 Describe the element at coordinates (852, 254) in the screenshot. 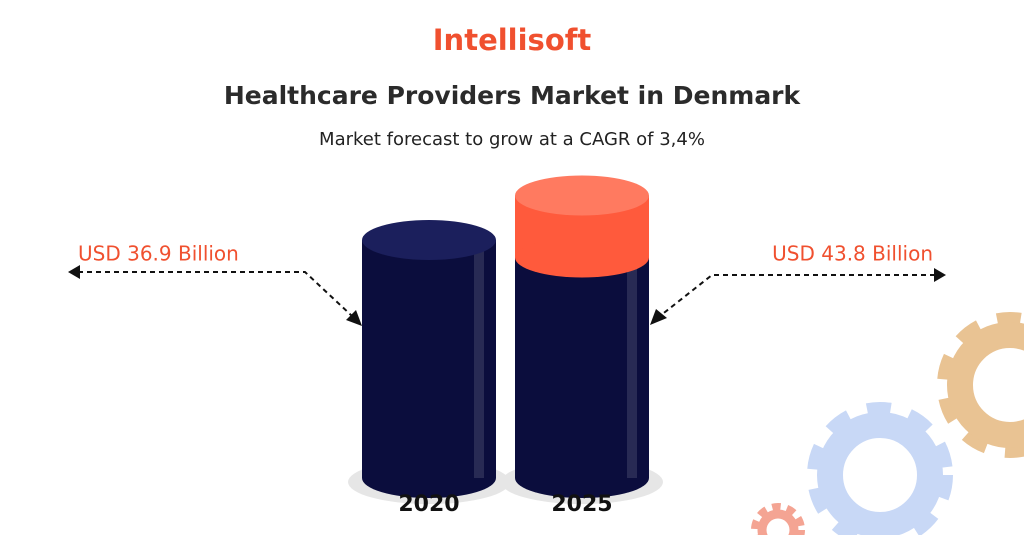

I see `value-label: USD 43.8 Billion` at that location.